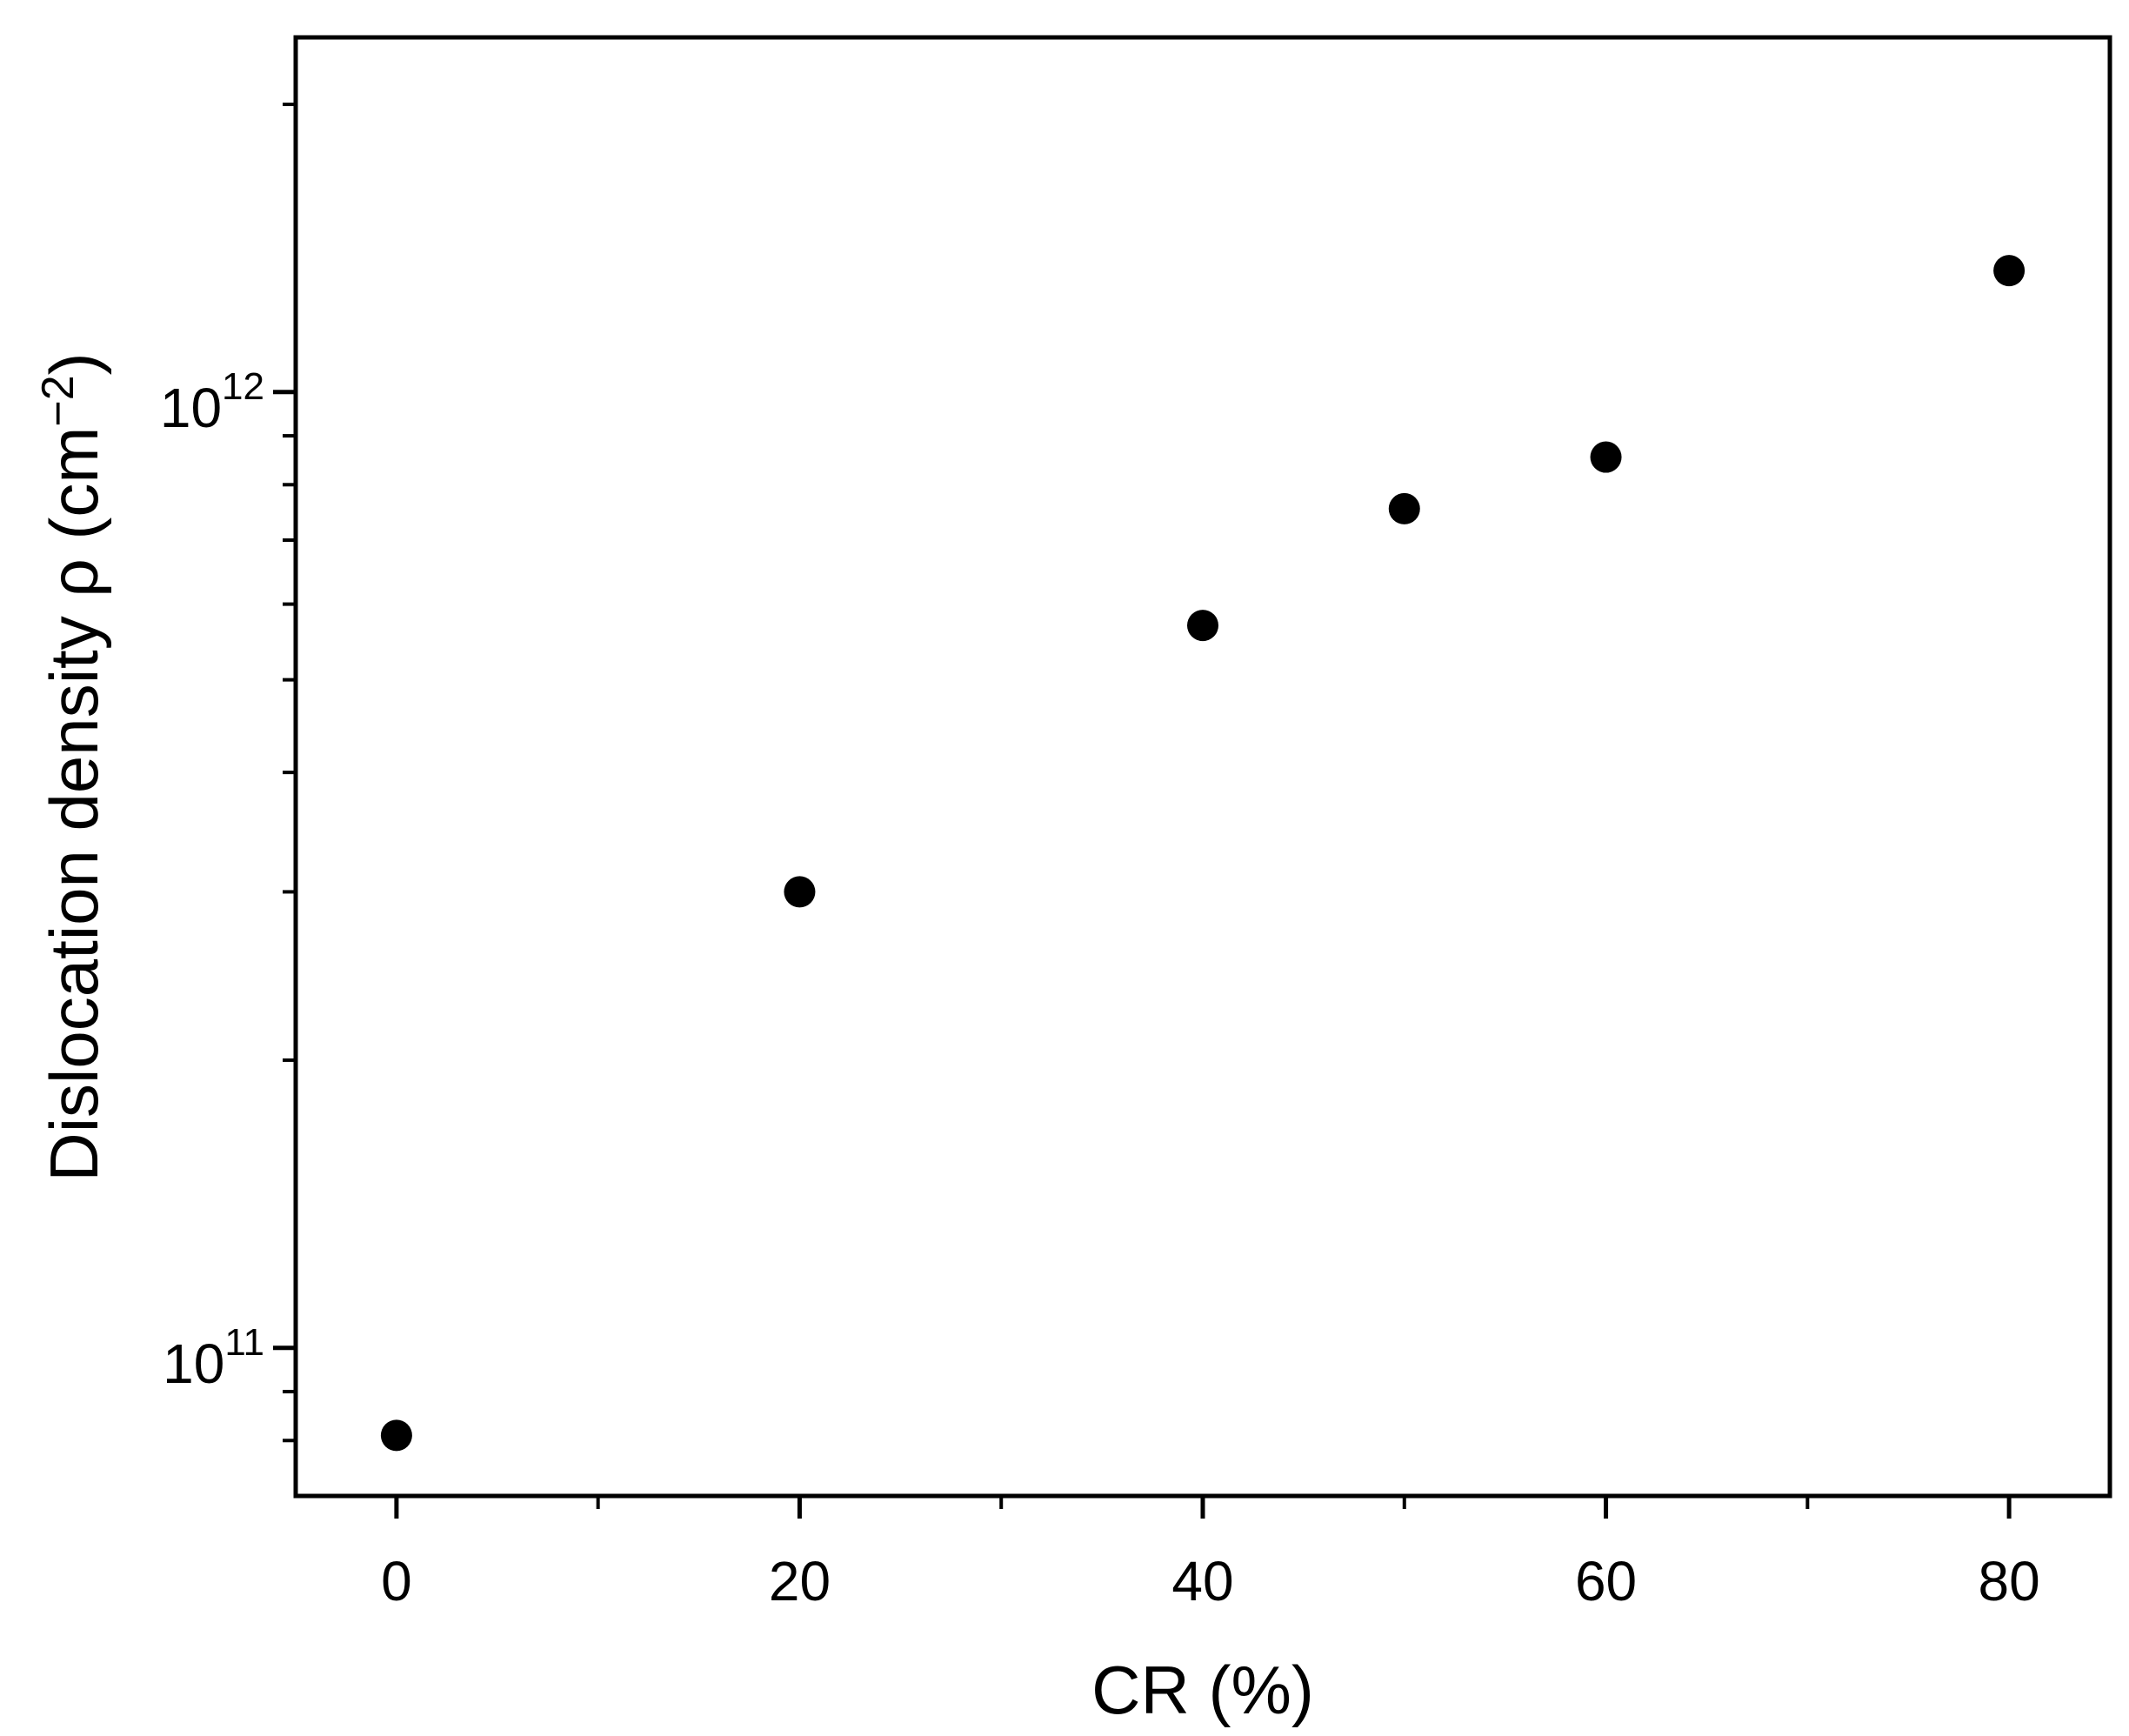 This screenshot has height=1736, width=2129. What do you see at coordinates (1202, 1690) in the screenshot?
I see `x-axis-label: CR (%)` at bounding box center [1202, 1690].